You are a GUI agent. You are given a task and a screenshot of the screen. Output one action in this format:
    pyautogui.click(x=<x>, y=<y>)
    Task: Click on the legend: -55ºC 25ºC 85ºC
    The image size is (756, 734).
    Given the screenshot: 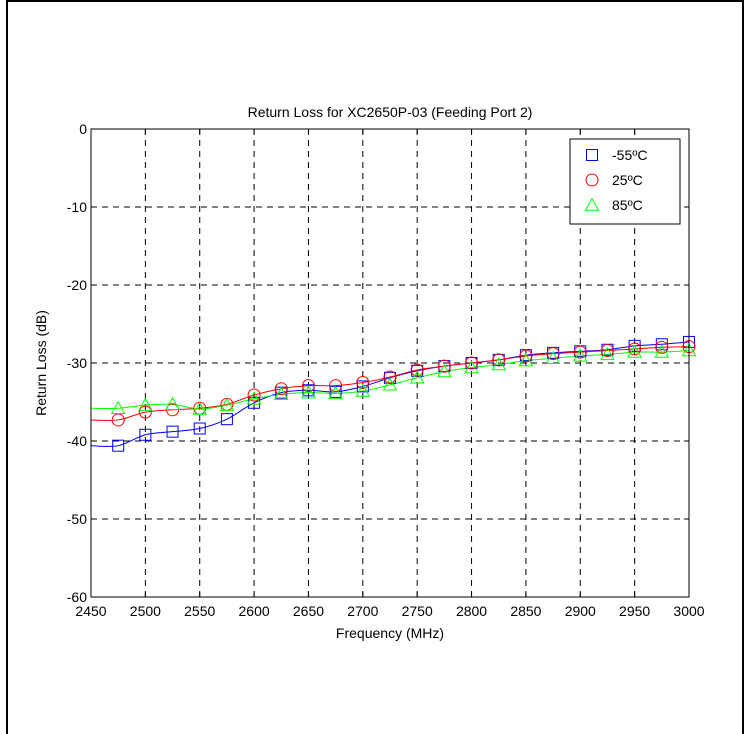 What is the action you would take?
    pyautogui.click(x=625, y=181)
    